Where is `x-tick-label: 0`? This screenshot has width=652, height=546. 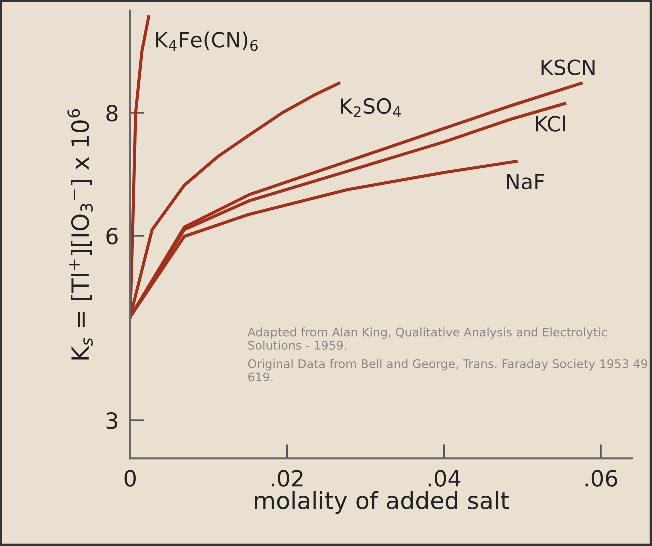 x-tick-label: 0 is located at coordinates (130, 478).